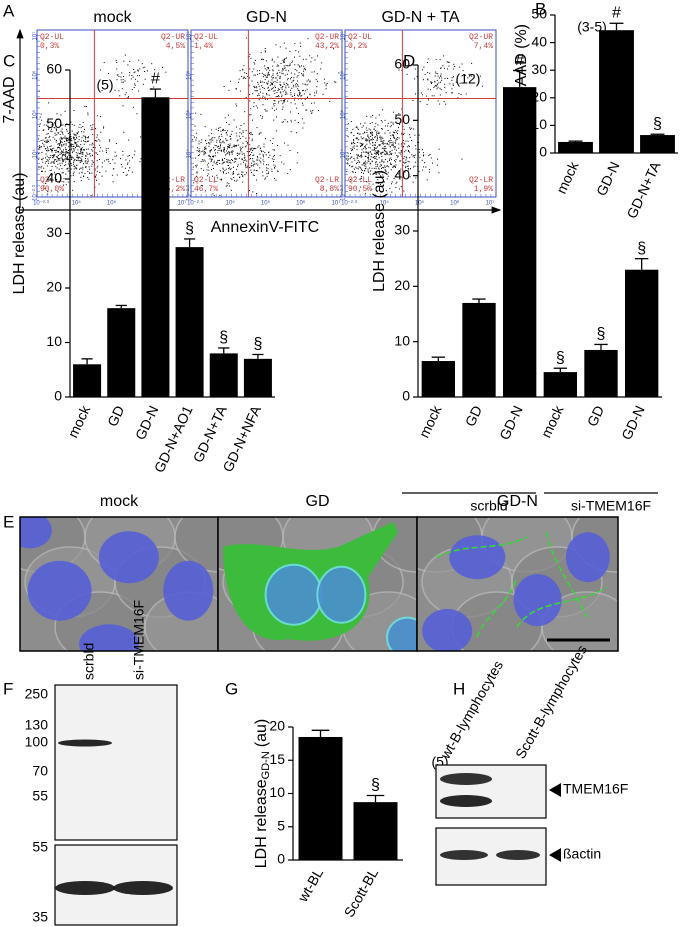  I want to click on y-tick-label: 40, so click(54, 178).